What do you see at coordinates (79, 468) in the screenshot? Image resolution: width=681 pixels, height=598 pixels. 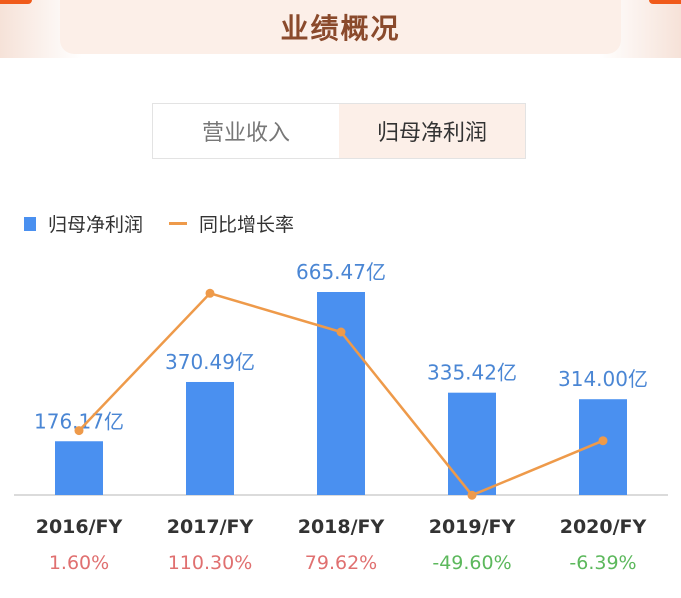 I see `bar-2016/FY` at bounding box center [79, 468].